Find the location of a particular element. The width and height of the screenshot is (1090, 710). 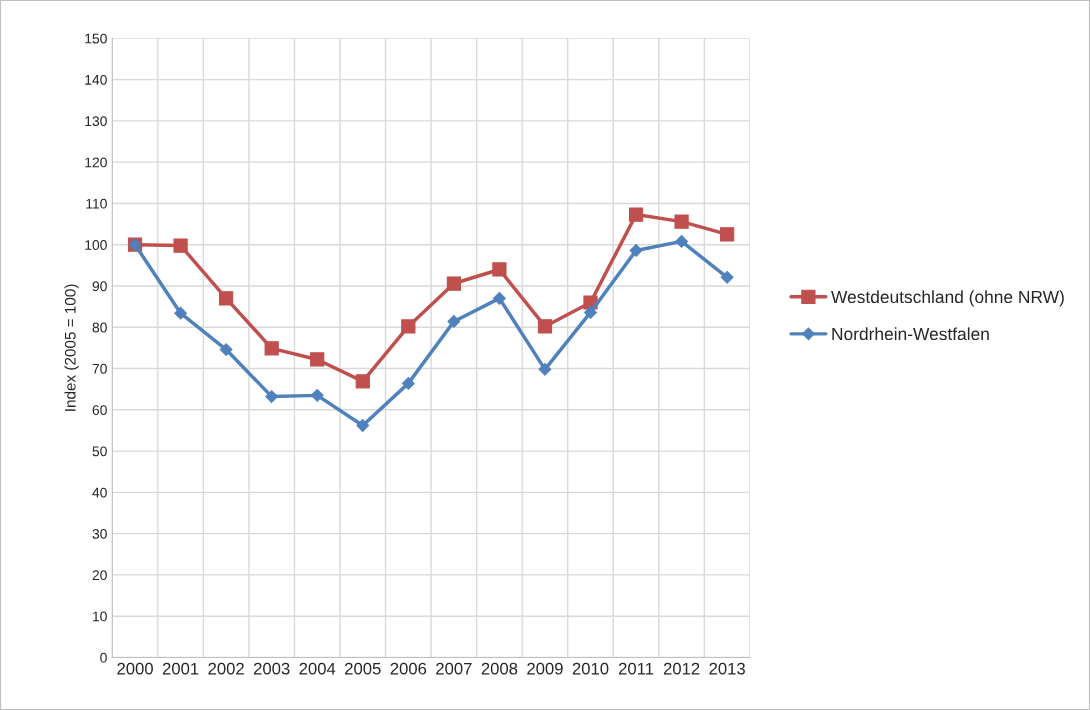

y-tick-label: 150 is located at coordinates (96, 38).